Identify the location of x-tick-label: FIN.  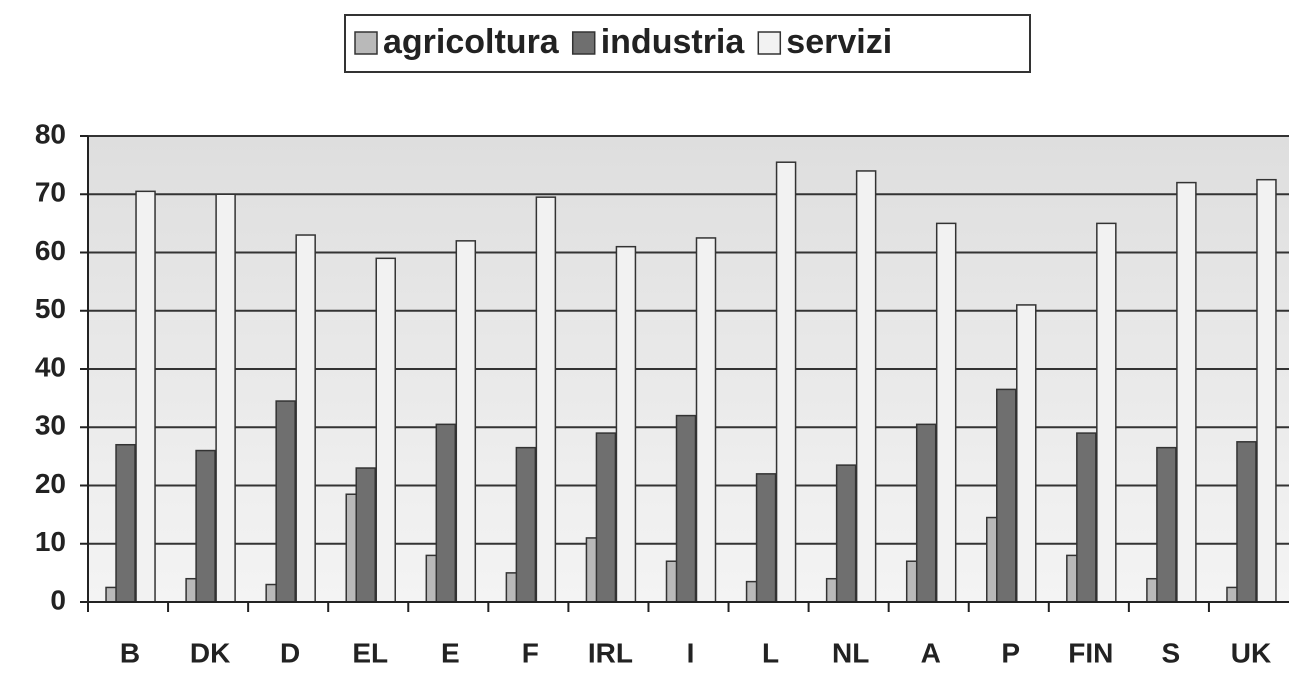
(1090, 652).